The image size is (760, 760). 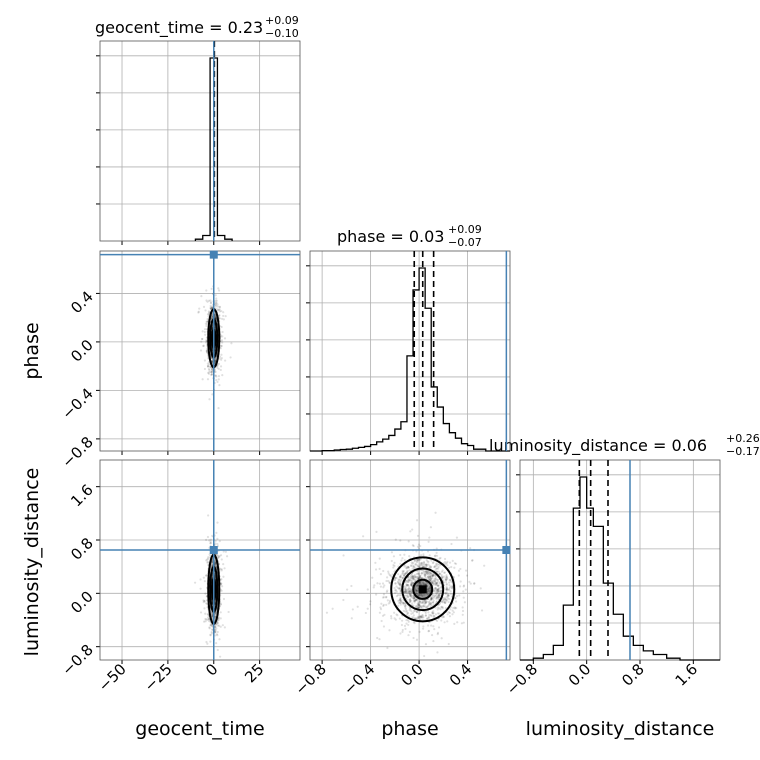 I want to click on title-geocent-time: geocent_time = 0.23 +0.09 −0.10, so click(x=197, y=27).